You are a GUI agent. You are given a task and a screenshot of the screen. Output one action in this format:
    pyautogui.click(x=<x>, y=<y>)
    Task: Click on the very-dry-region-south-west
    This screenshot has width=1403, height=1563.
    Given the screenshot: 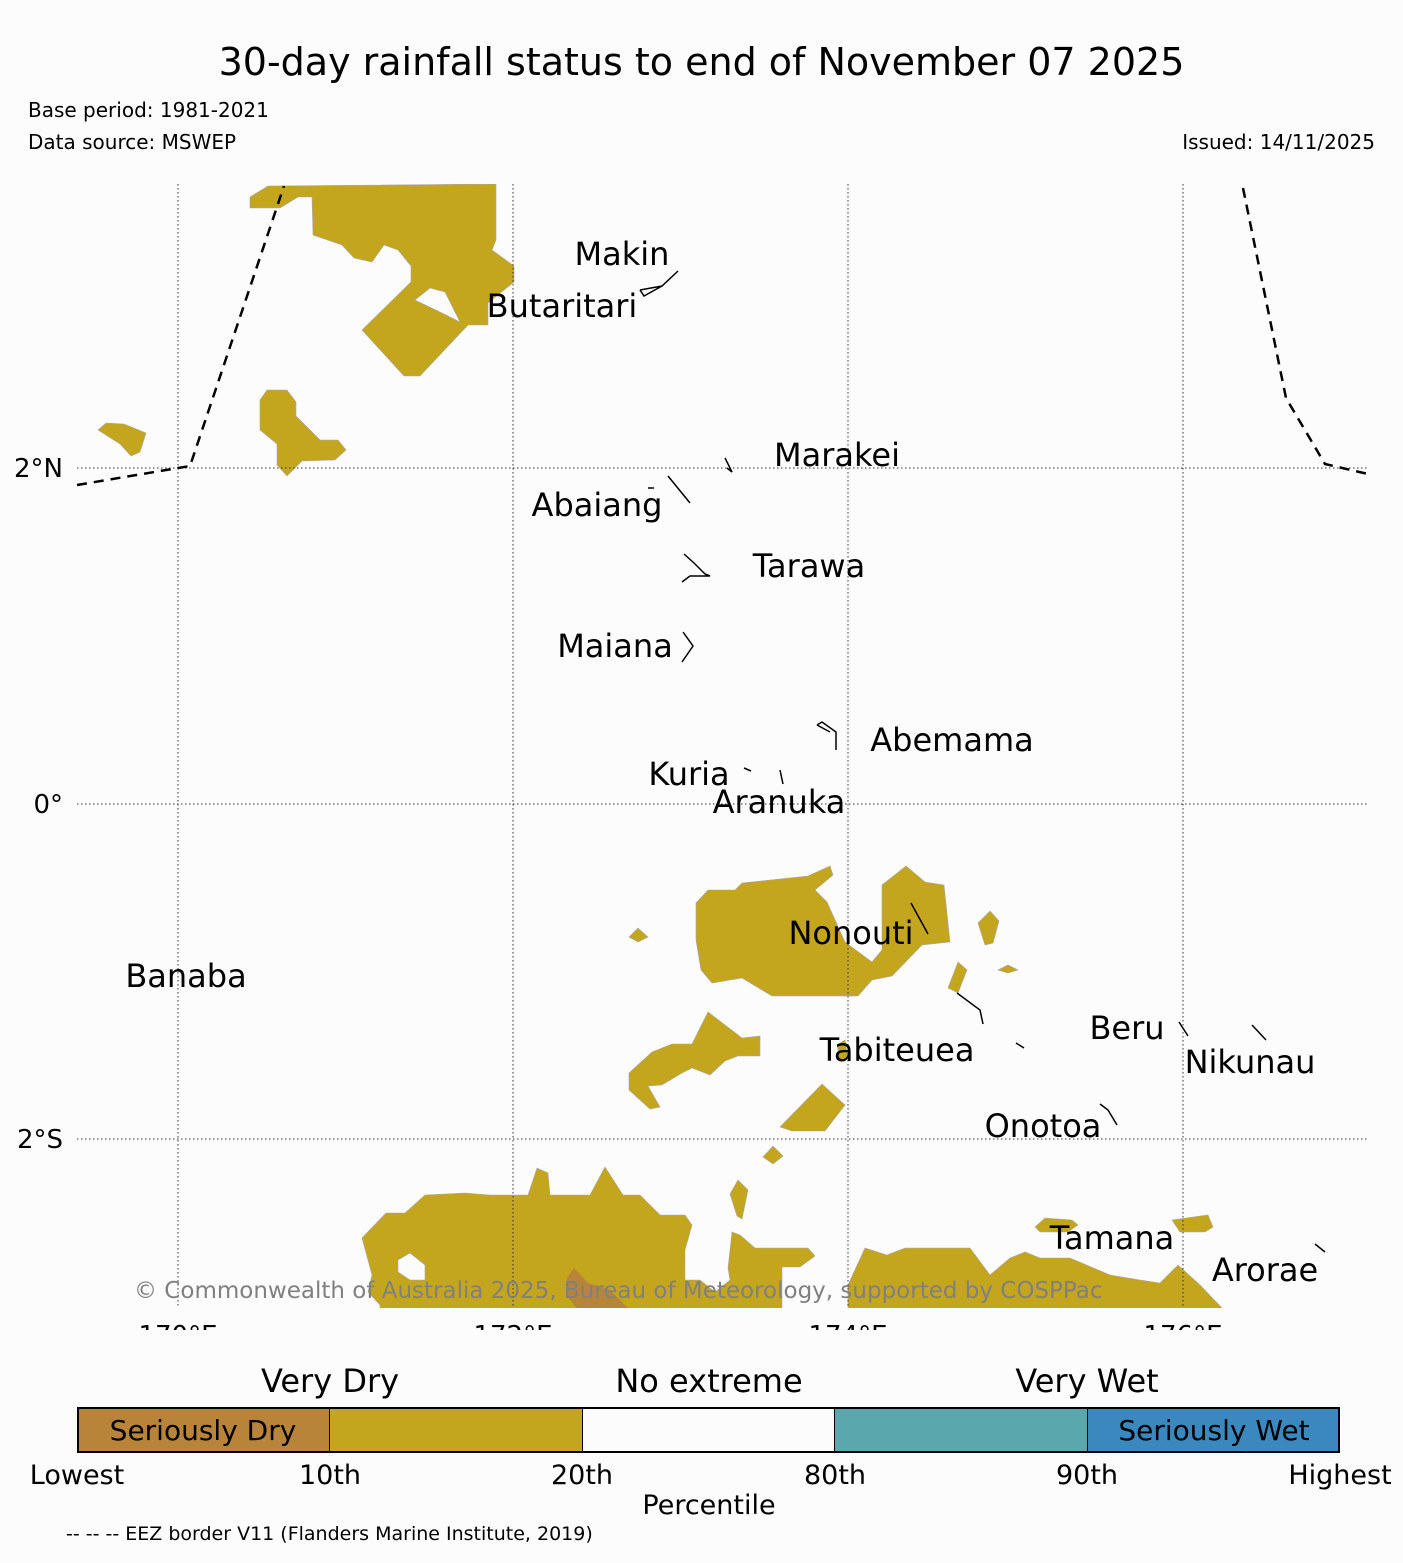 What is the action you would take?
    pyautogui.click(x=588, y=1237)
    